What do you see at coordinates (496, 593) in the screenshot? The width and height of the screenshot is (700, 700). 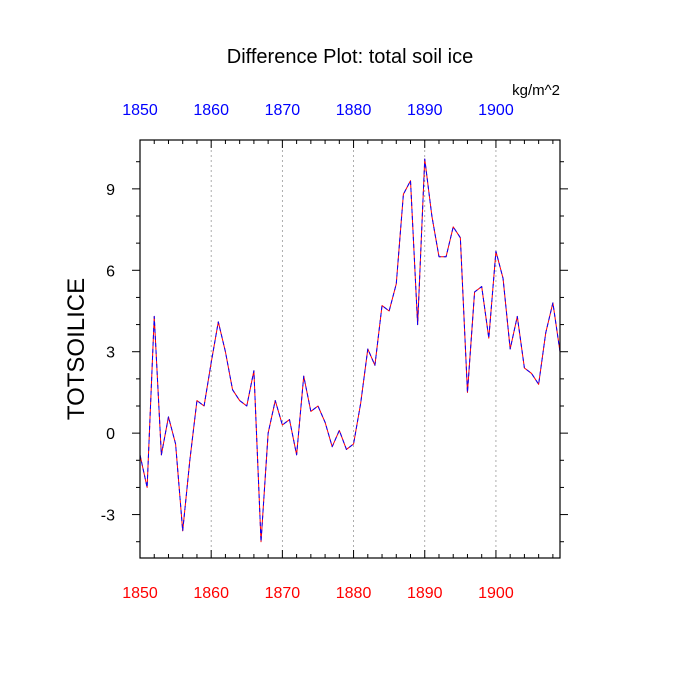 I see `x-tick-label-bottom: 1900` at bounding box center [496, 593].